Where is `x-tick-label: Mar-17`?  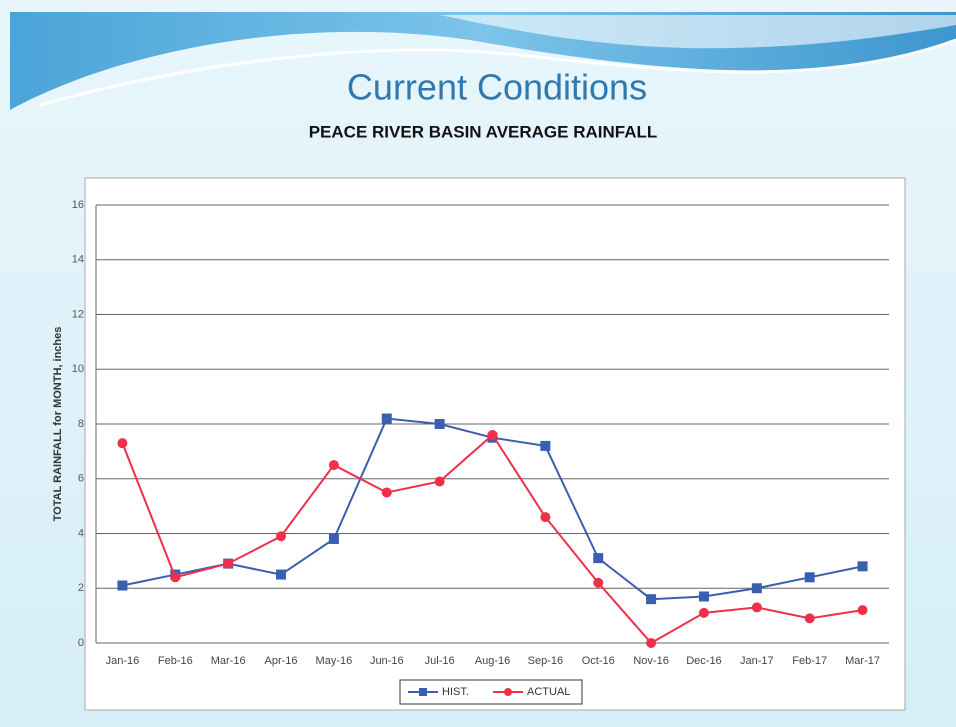 x-tick-label: Mar-17 is located at coordinates (862, 661).